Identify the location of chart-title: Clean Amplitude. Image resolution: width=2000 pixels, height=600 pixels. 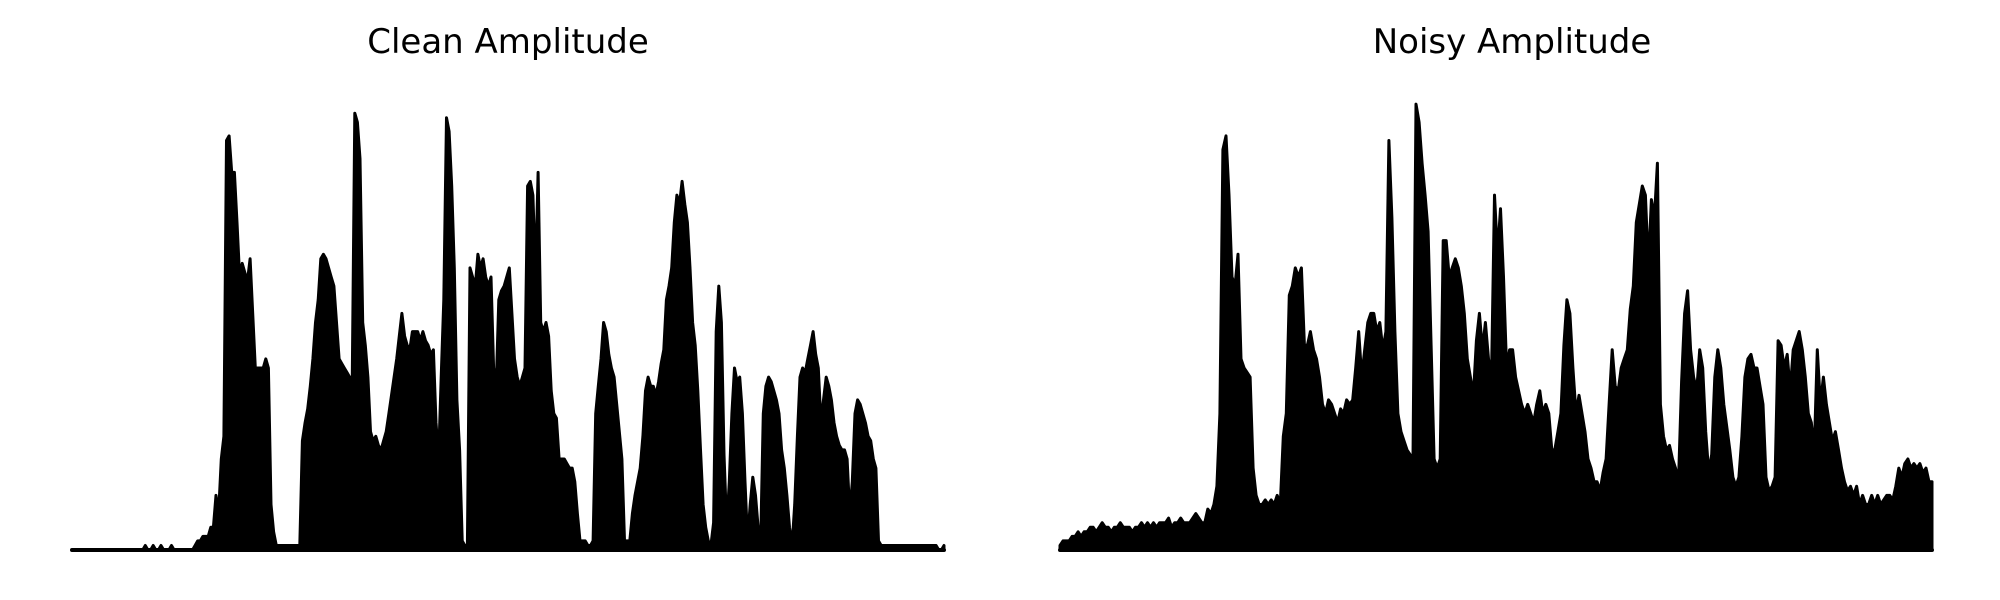
(508, 42).